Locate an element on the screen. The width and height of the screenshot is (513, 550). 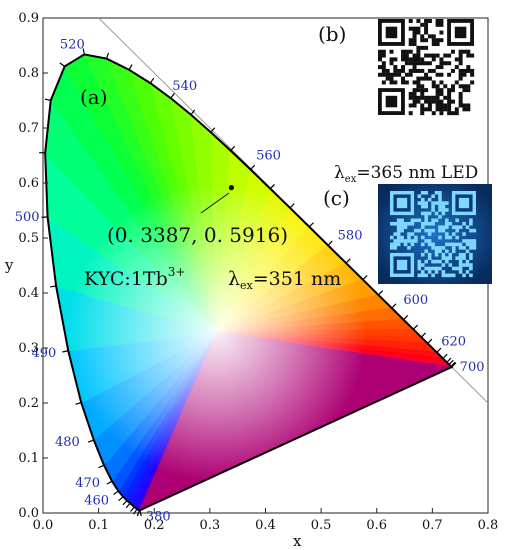
coordinate-annotation: (0. 3387, 0. 5916) is located at coordinates (197, 235).